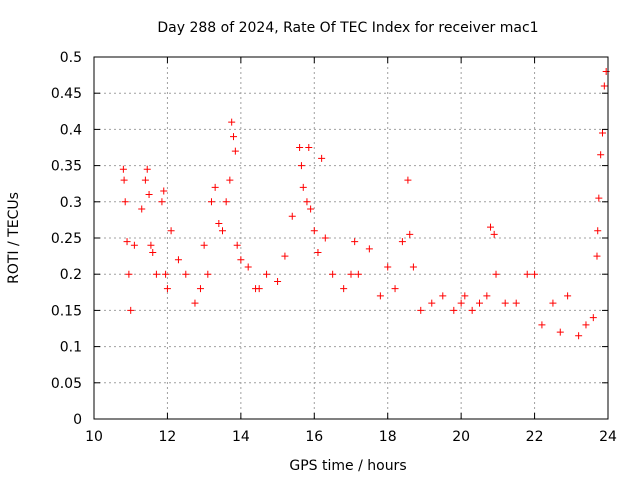 This screenshot has width=640, height=480. Describe the element at coordinates (71, 58) in the screenshot. I see `y-tick-label: 0.5` at that location.